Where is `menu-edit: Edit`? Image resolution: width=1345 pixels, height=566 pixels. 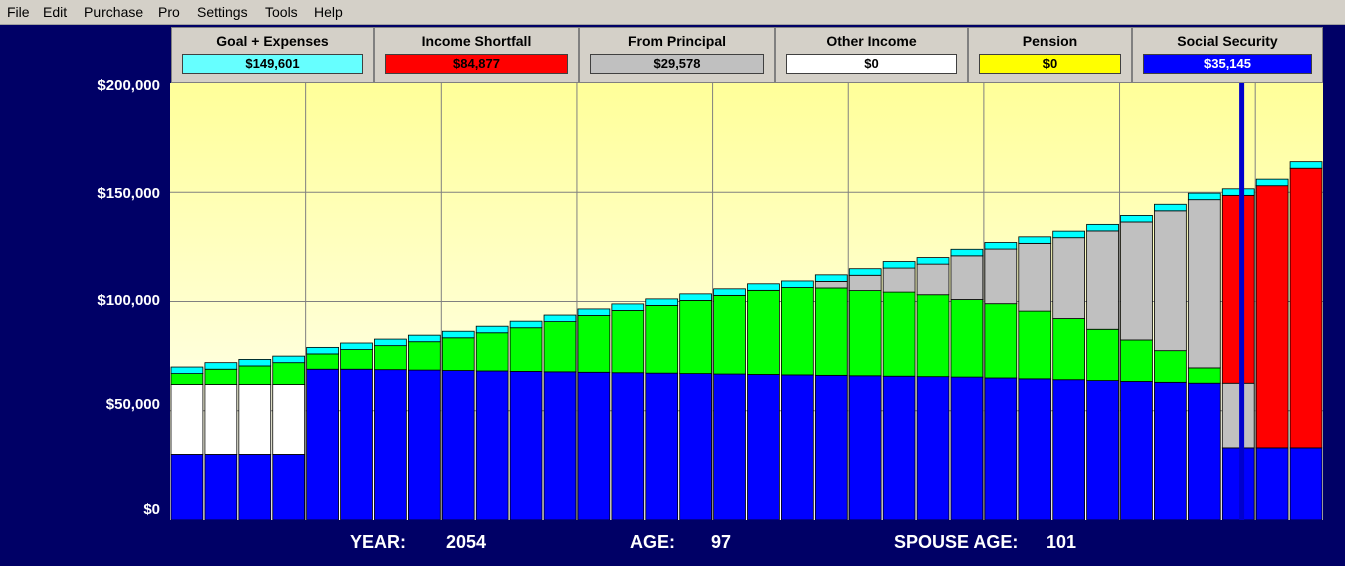 menu-edit: Edit is located at coordinates (55, 12).